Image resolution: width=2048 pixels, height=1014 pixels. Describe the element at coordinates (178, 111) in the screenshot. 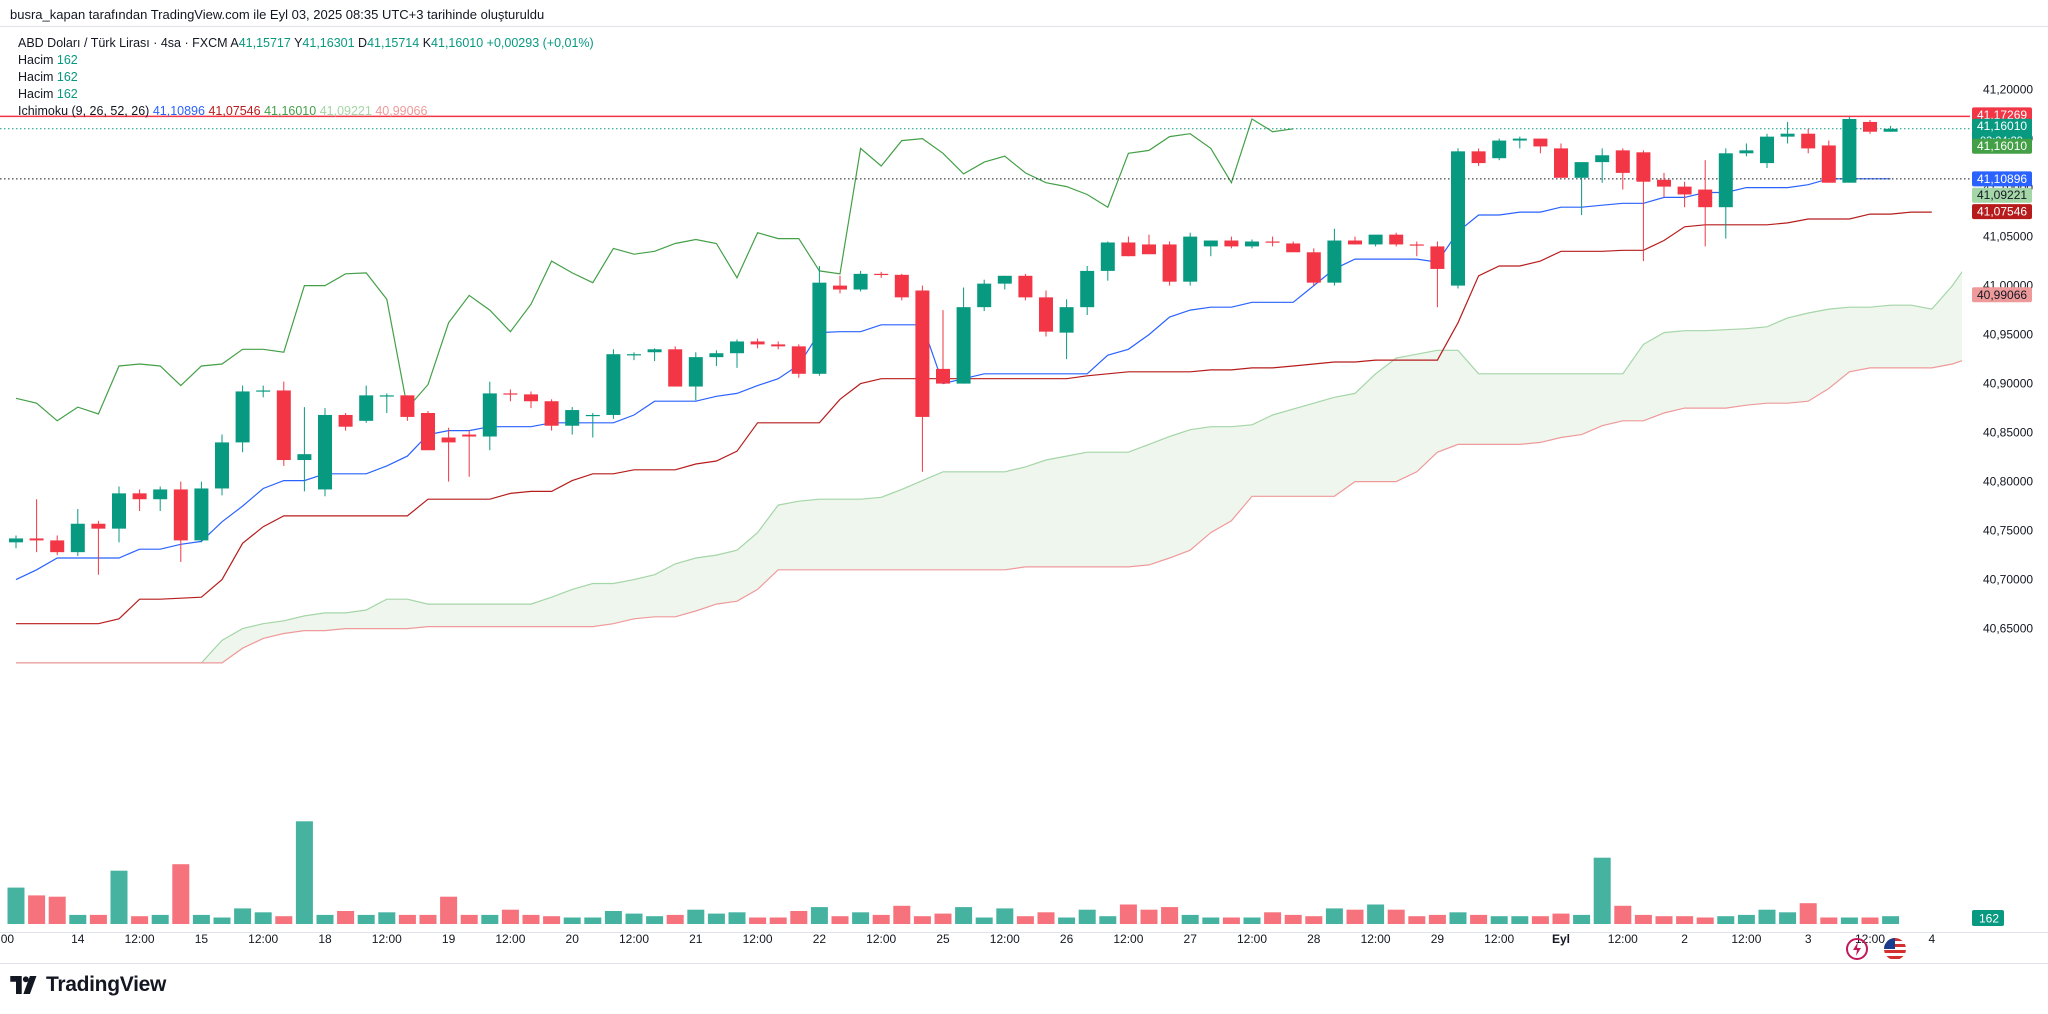

I see `legend-ichimoku-value: 41,10896` at that location.